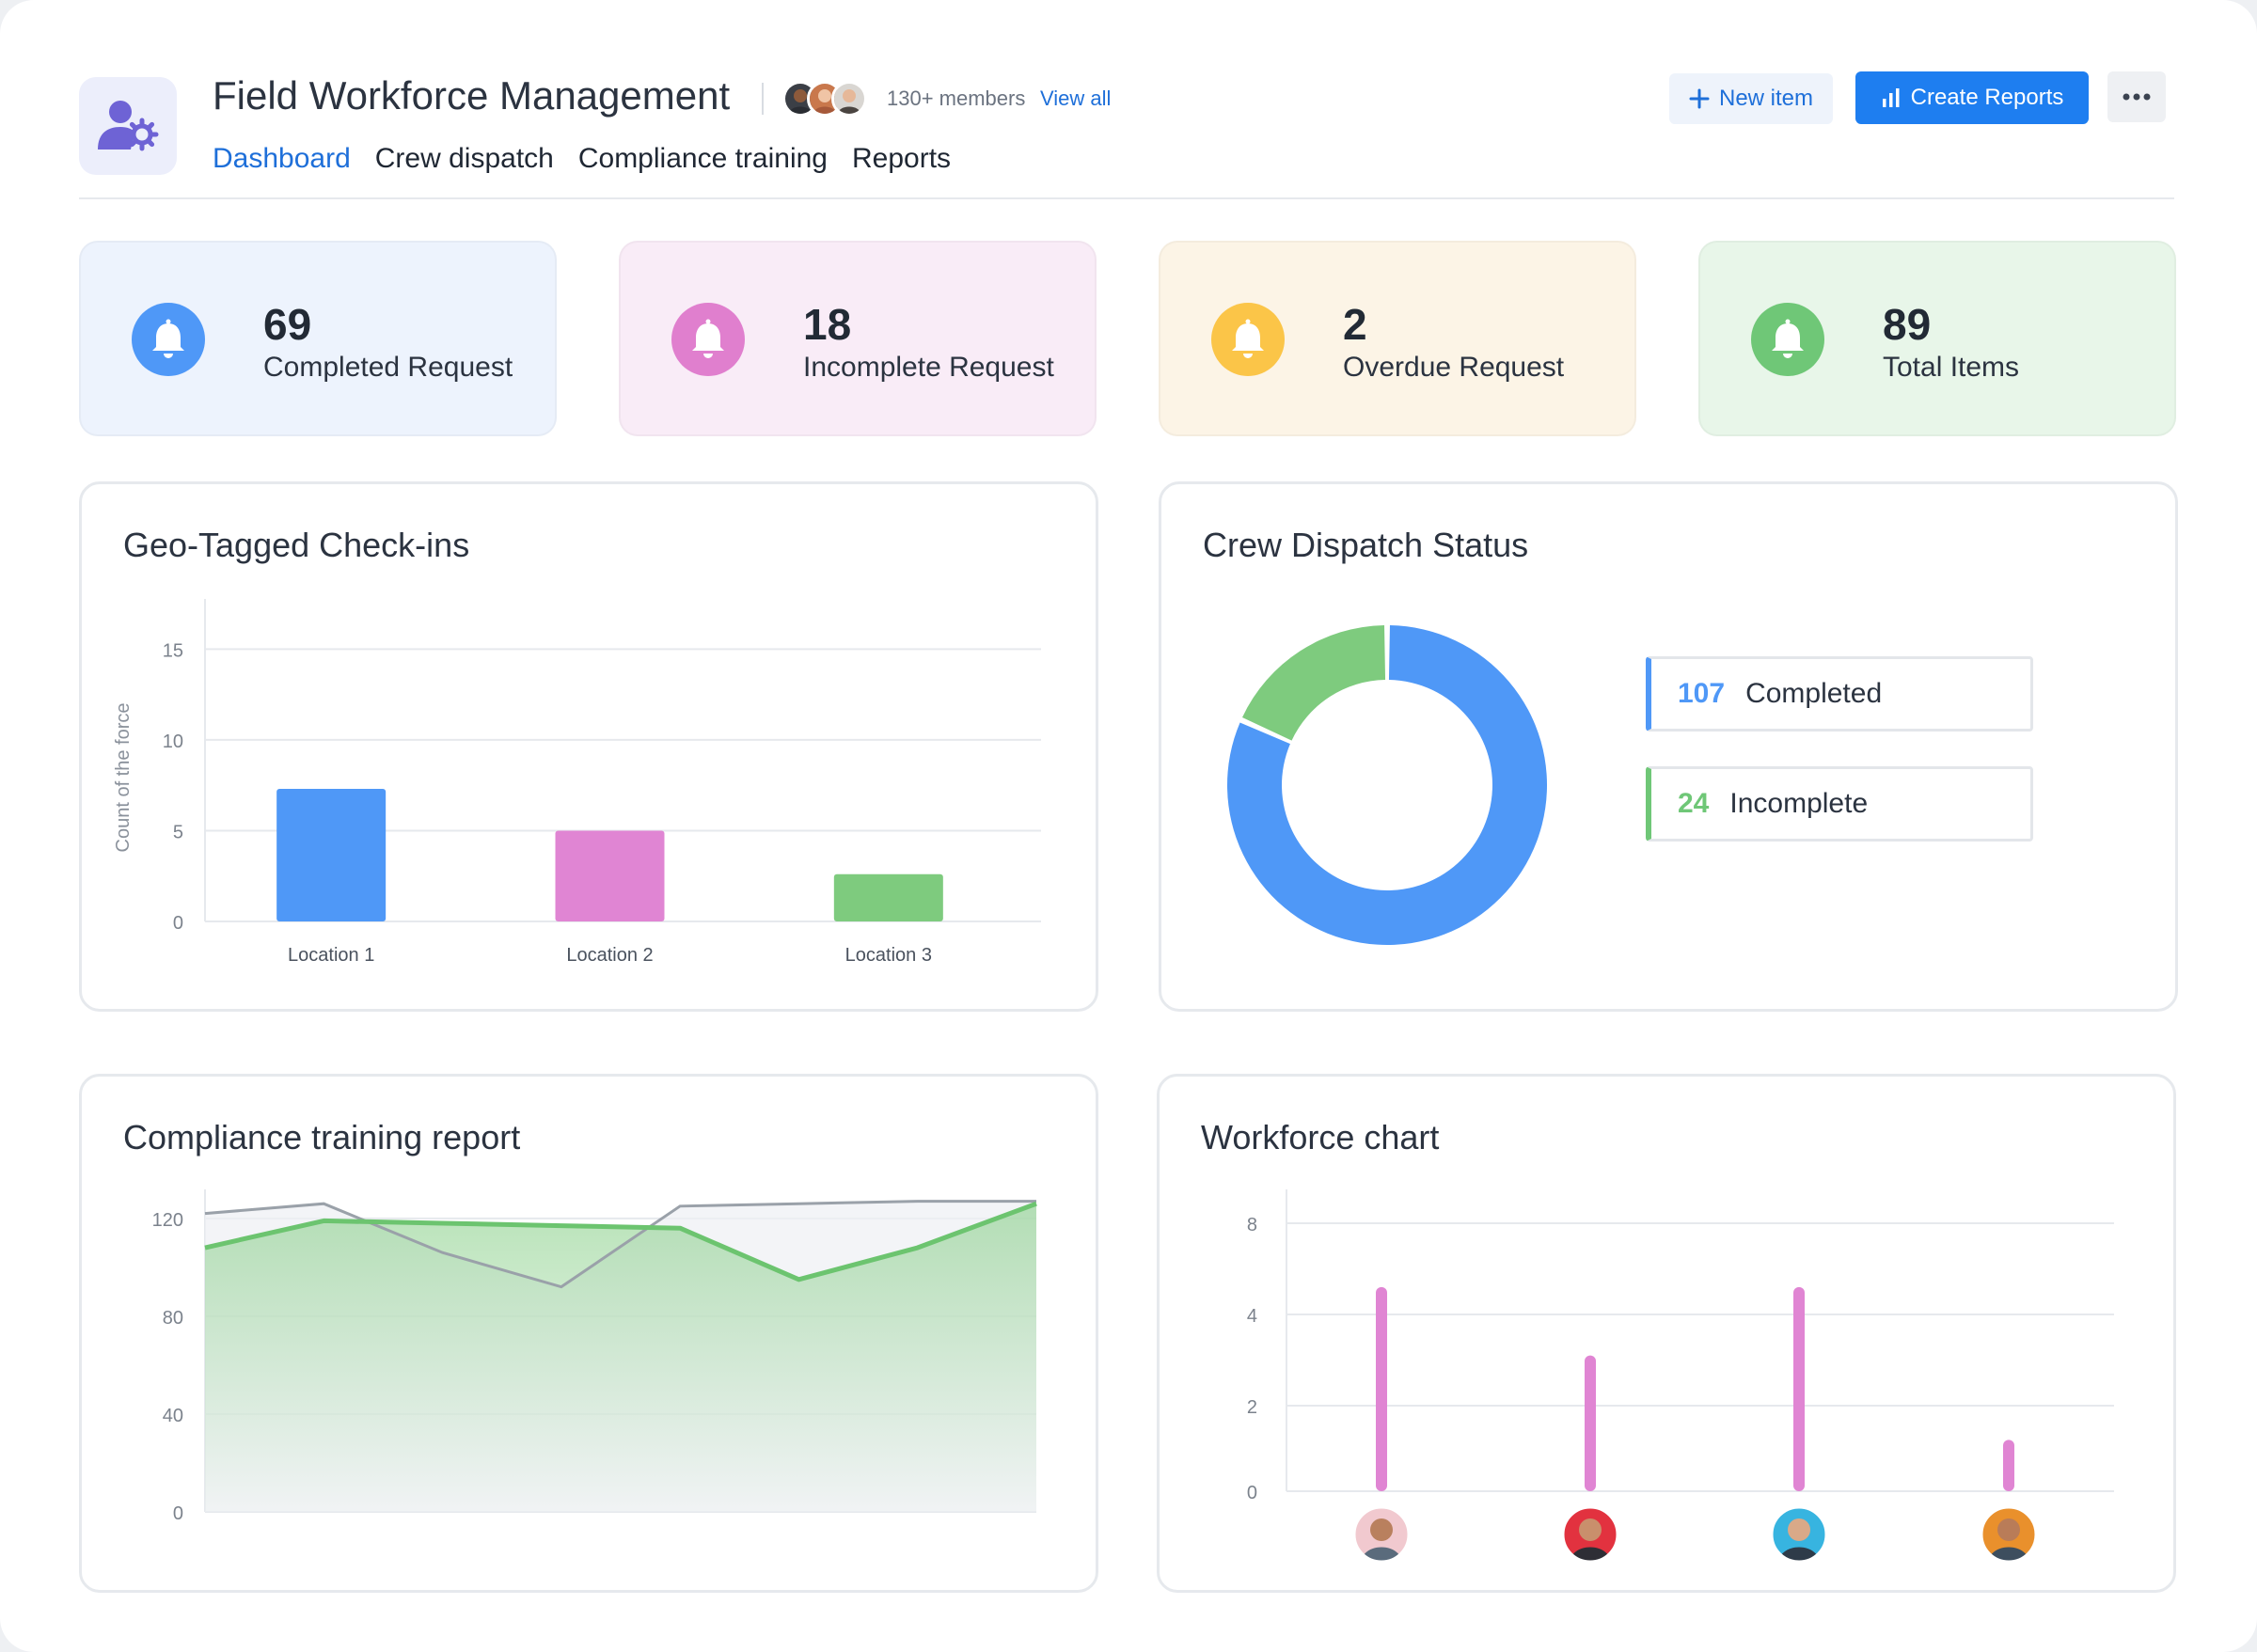 The height and width of the screenshot is (1652, 2257). Describe the element at coordinates (1355, 324) in the screenshot. I see `stat-value: 2` at that location.